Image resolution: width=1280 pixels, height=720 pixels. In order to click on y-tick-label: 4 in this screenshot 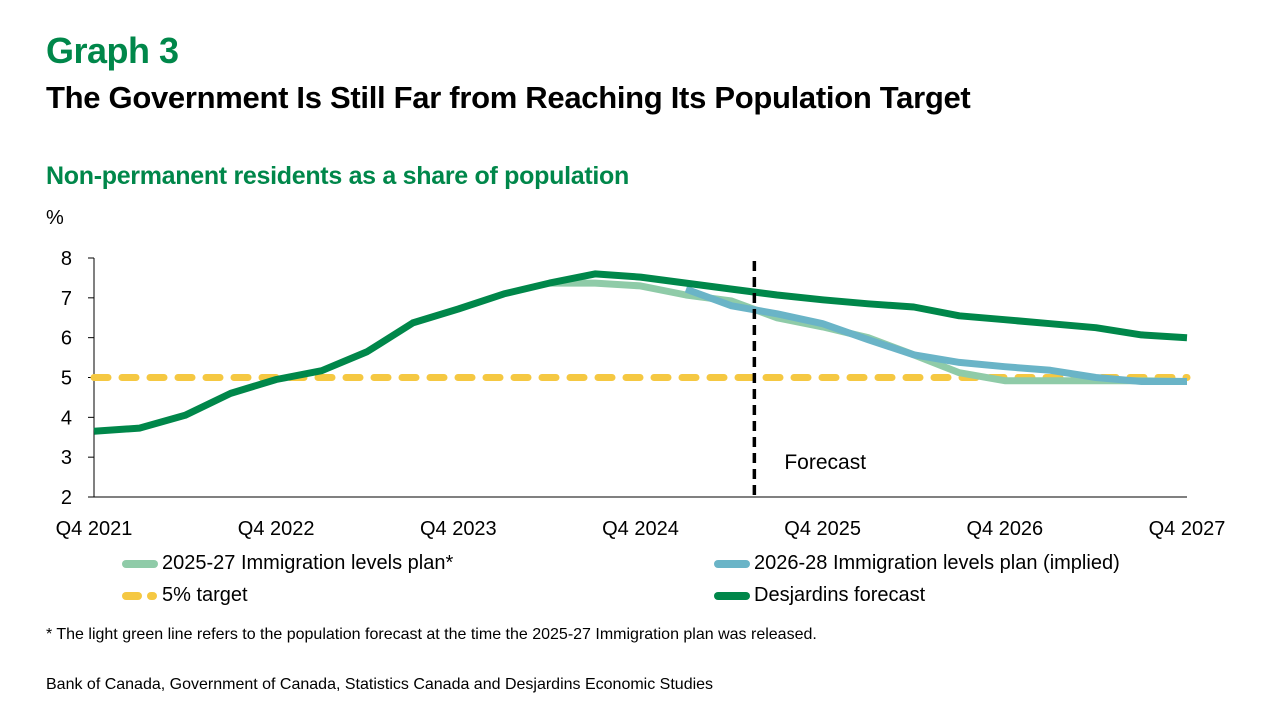, I will do `click(66, 418)`.